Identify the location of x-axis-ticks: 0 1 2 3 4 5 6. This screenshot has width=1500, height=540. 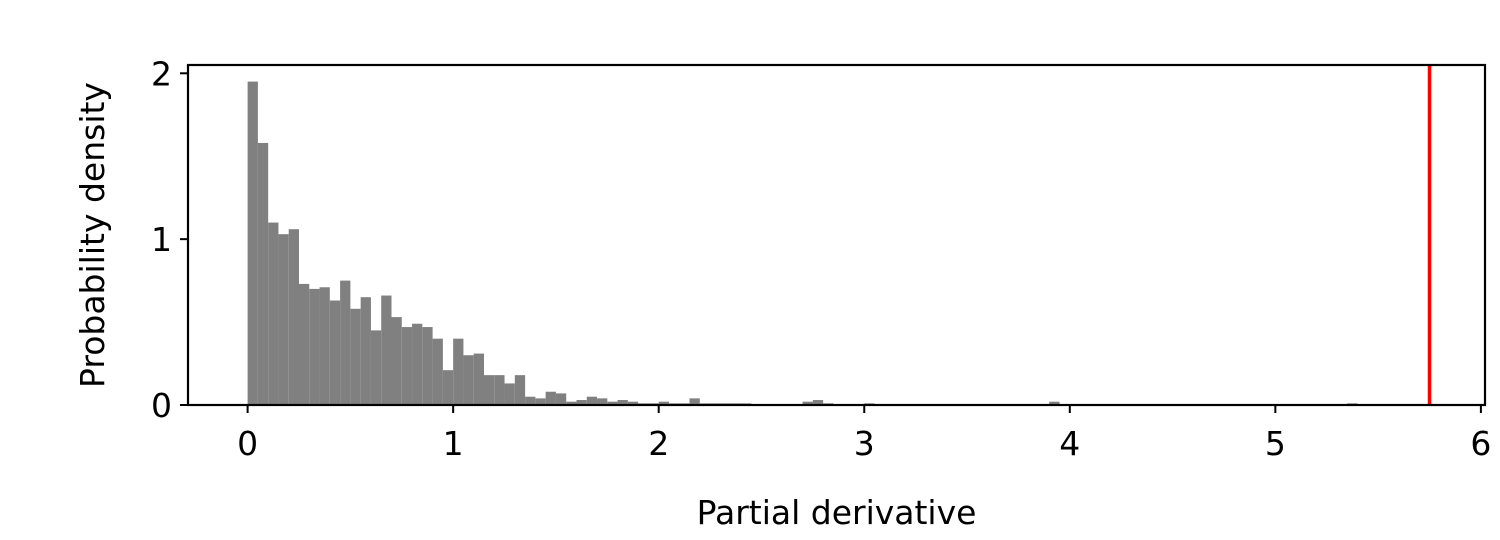
(864, 434).